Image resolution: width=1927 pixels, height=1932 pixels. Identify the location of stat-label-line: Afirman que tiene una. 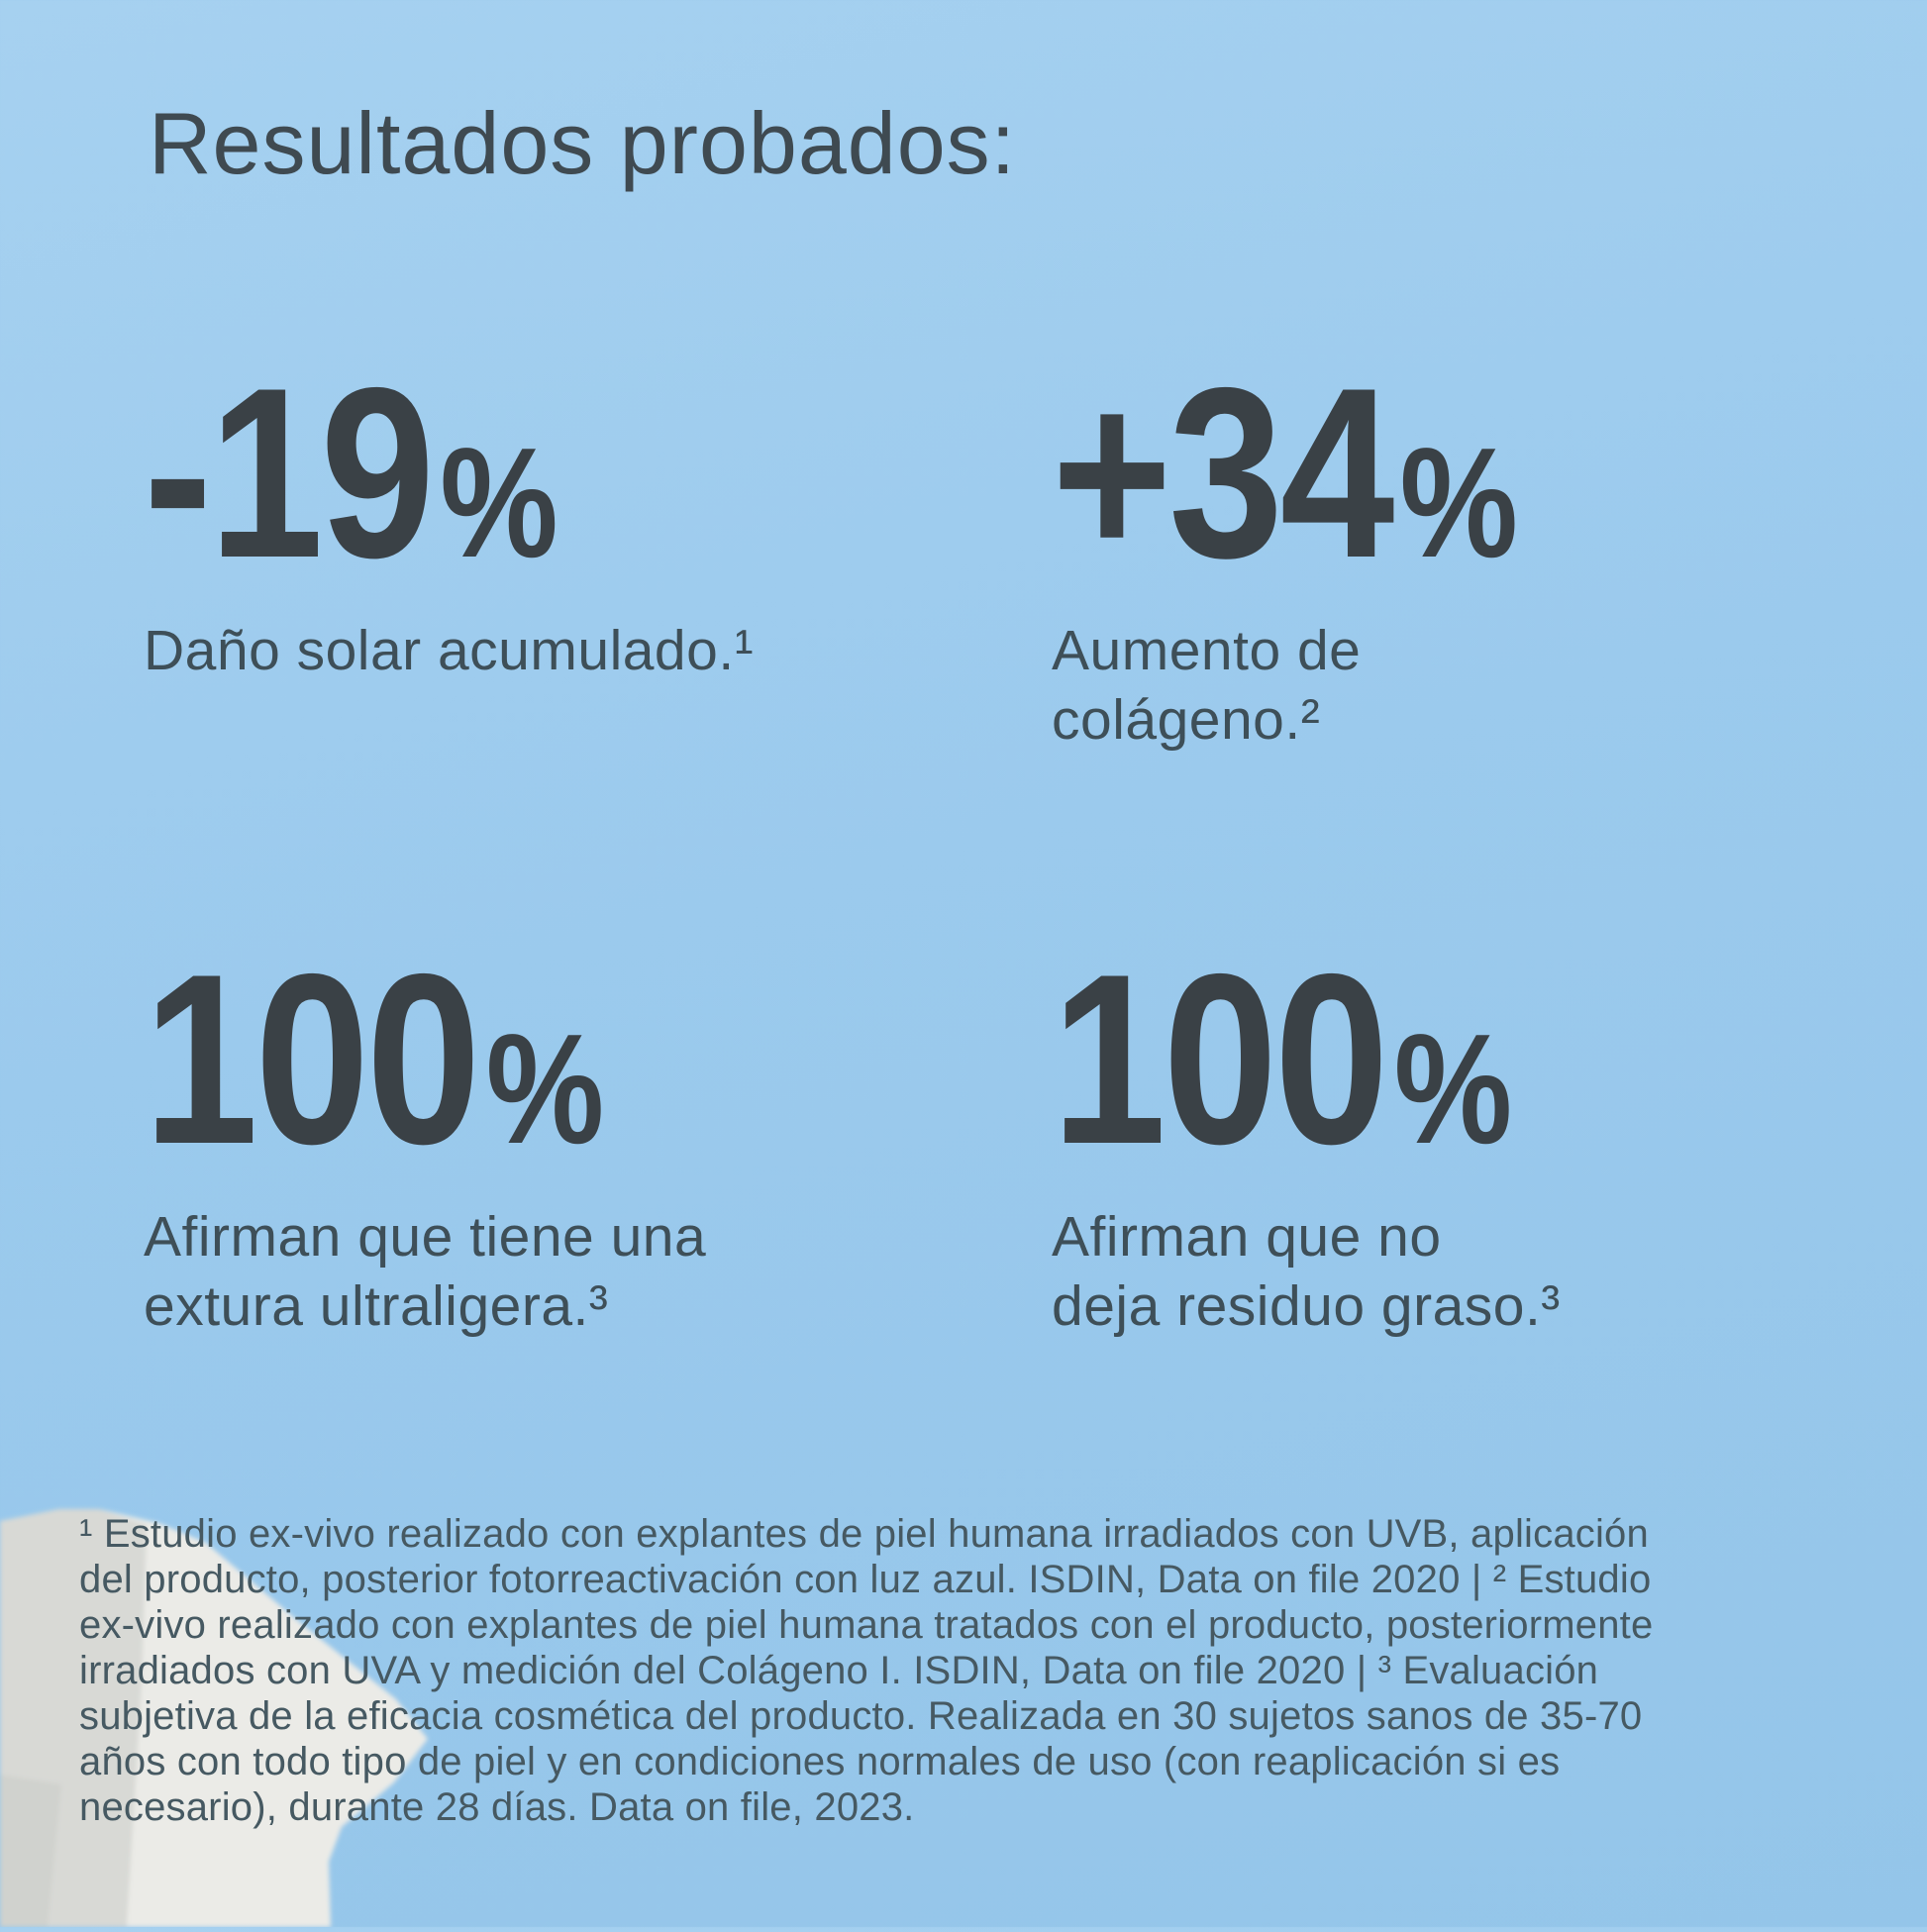
(425, 1237).